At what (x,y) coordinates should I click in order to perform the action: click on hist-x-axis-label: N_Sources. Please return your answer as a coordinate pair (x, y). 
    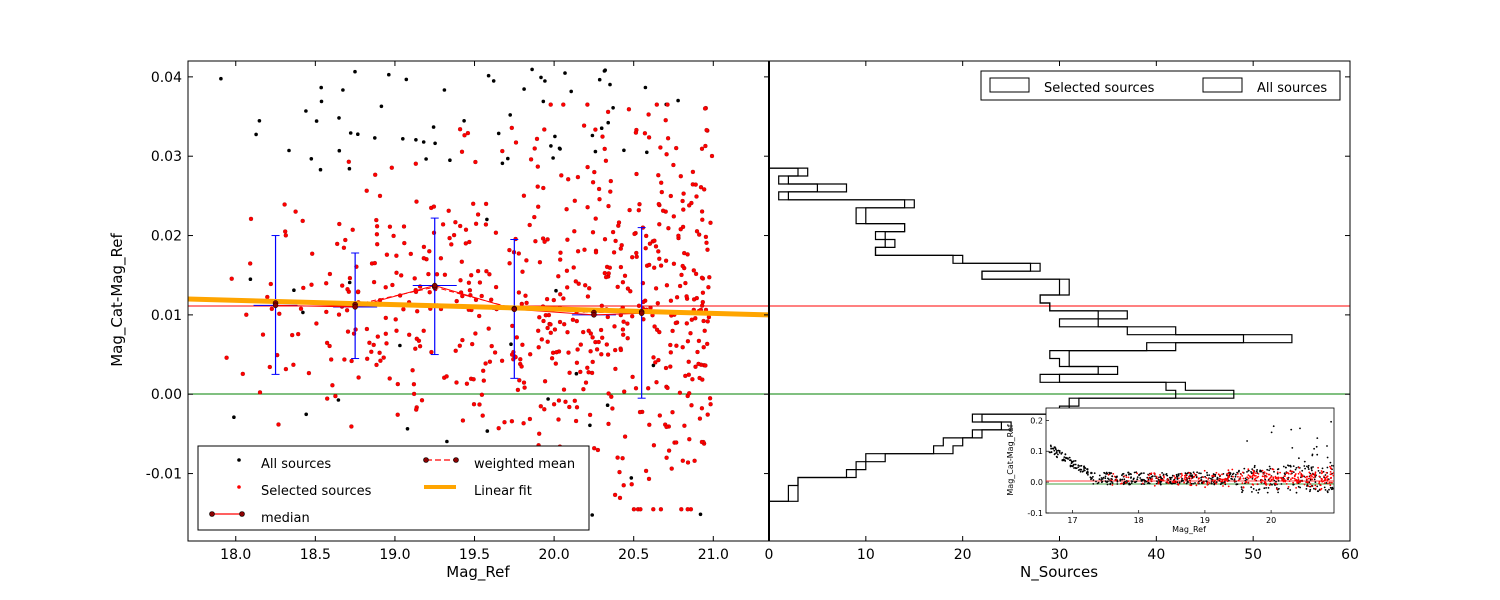
    Looking at the image, I should click on (1059, 572).